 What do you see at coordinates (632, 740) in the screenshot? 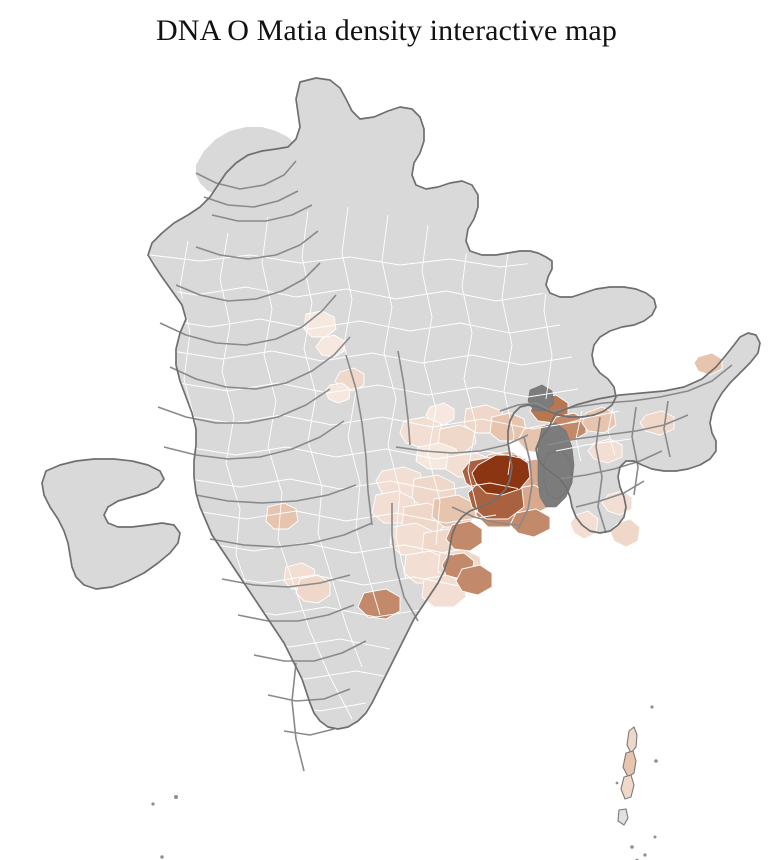
I see `island-north-andaman` at bounding box center [632, 740].